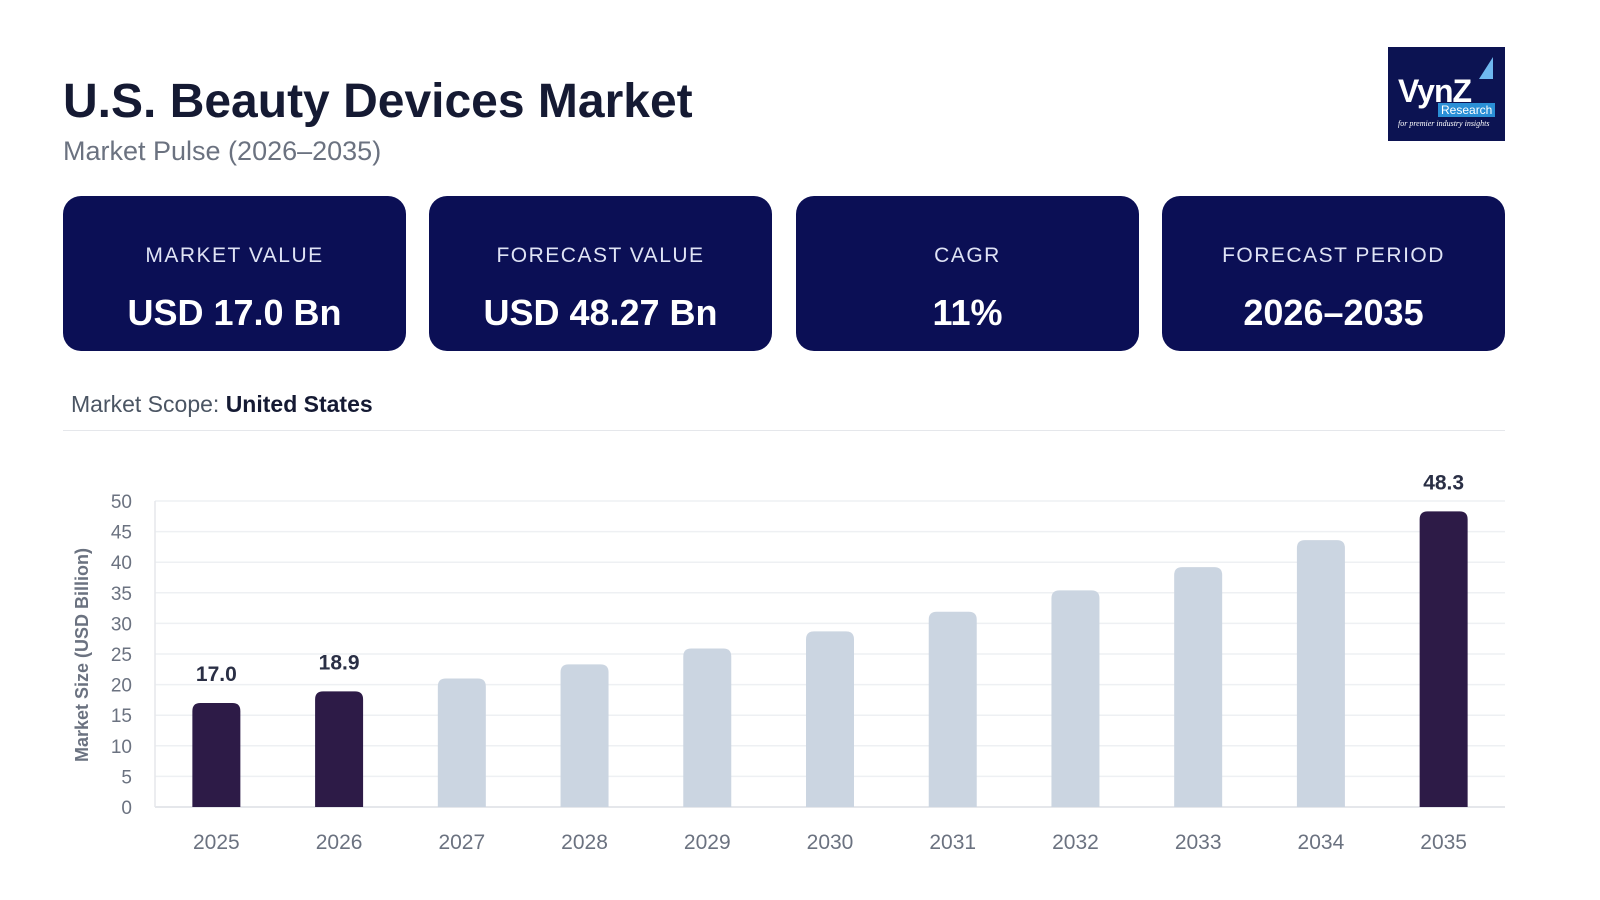 The image size is (1600, 900). I want to click on y-tick-label: 20, so click(121, 686).